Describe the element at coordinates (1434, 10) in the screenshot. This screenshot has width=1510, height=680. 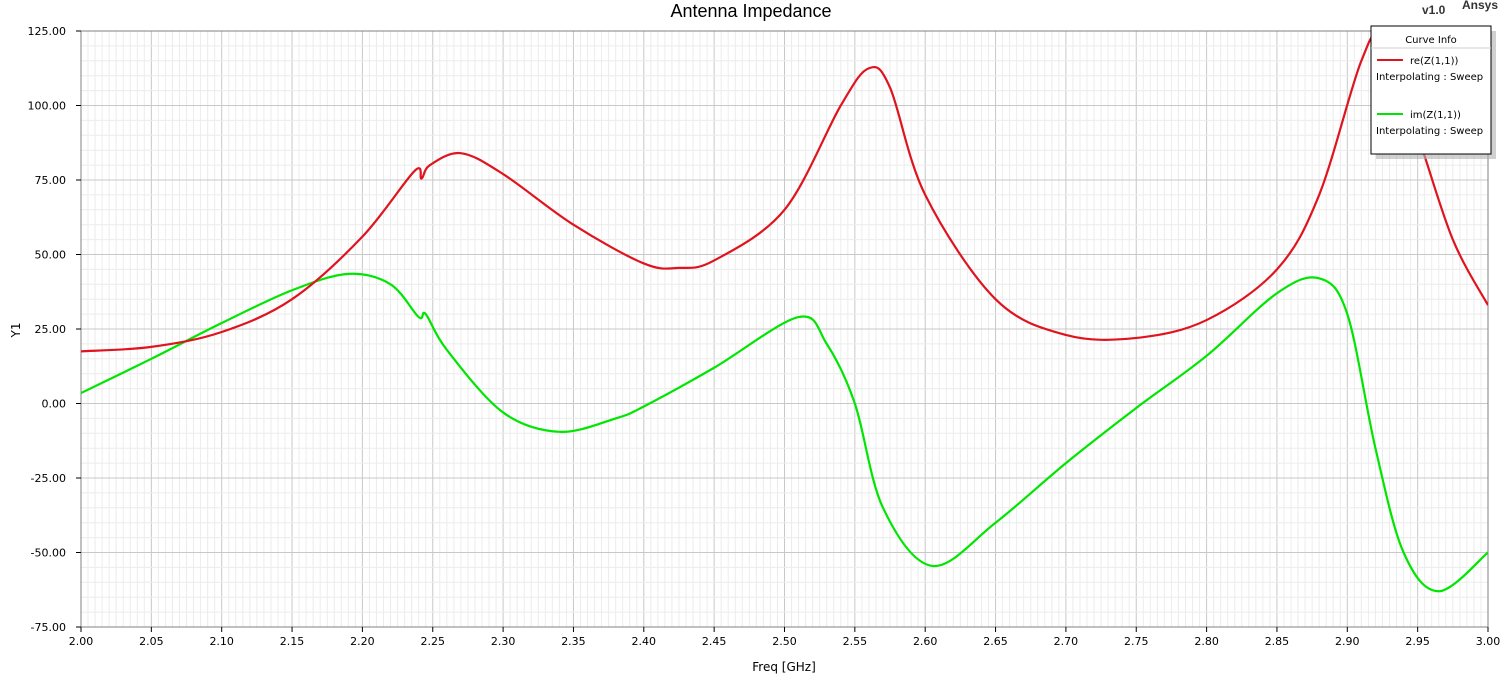
I see `version-label: v1.0` at that location.